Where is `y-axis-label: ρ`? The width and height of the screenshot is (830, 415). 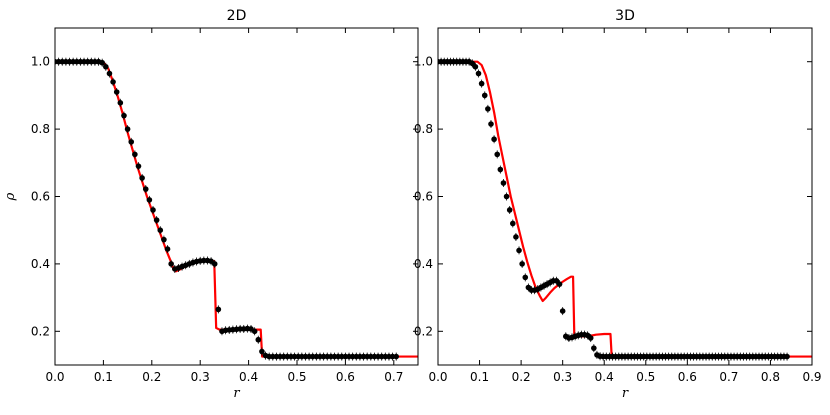 y-axis-label: ρ is located at coordinates (10, 196).